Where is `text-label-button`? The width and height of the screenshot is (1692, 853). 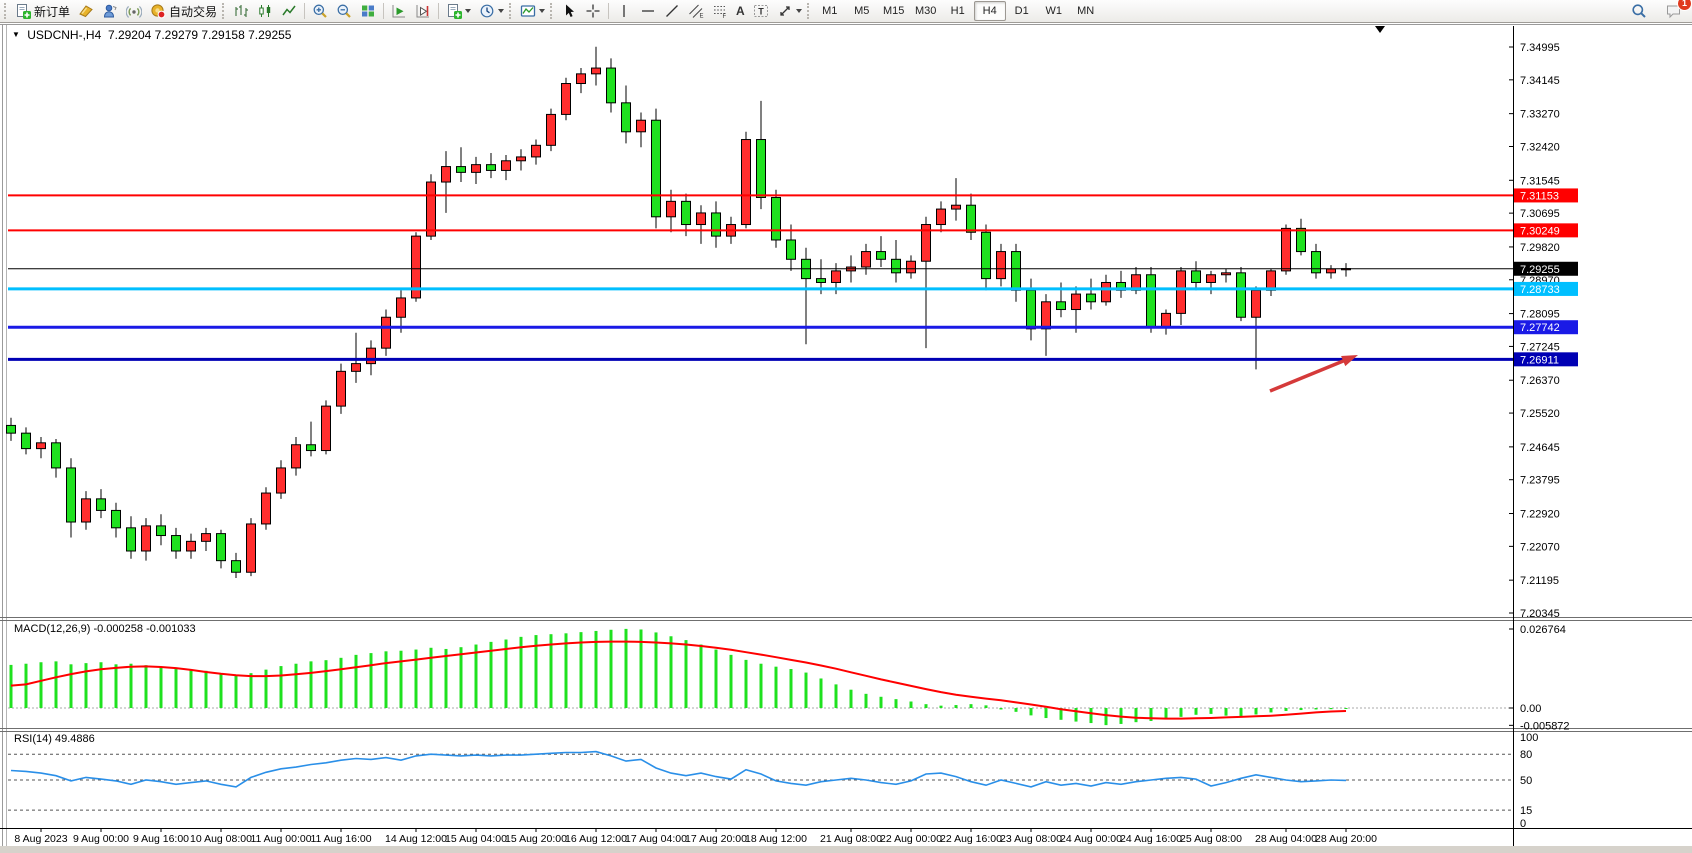
text-label-button is located at coordinates (761, 11).